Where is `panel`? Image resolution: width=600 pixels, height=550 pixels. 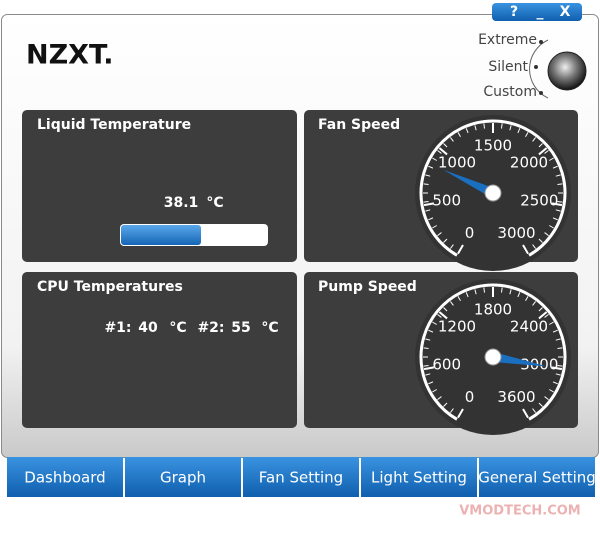
panel is located at coordinates (159, 350).